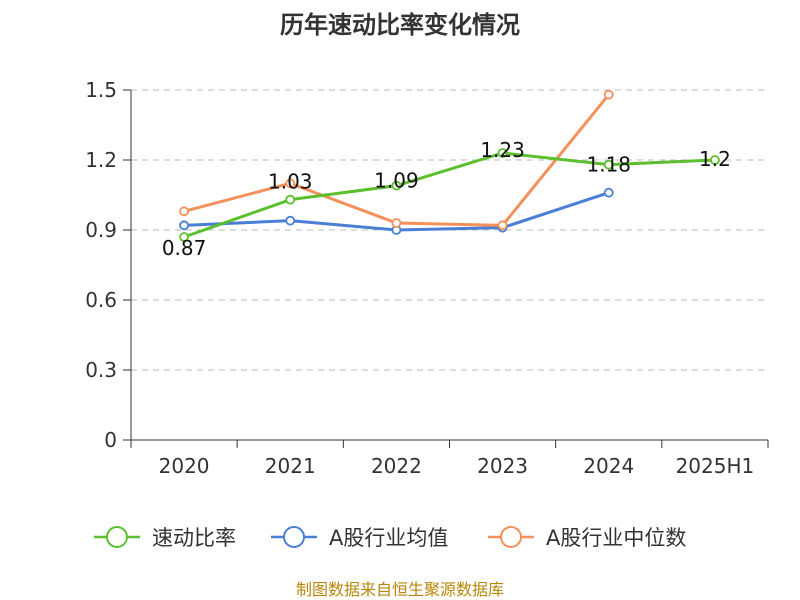 The width and height of the screenshot is (800, 600). I want to click on y-tick-label: 1.5, so click(101, 90).